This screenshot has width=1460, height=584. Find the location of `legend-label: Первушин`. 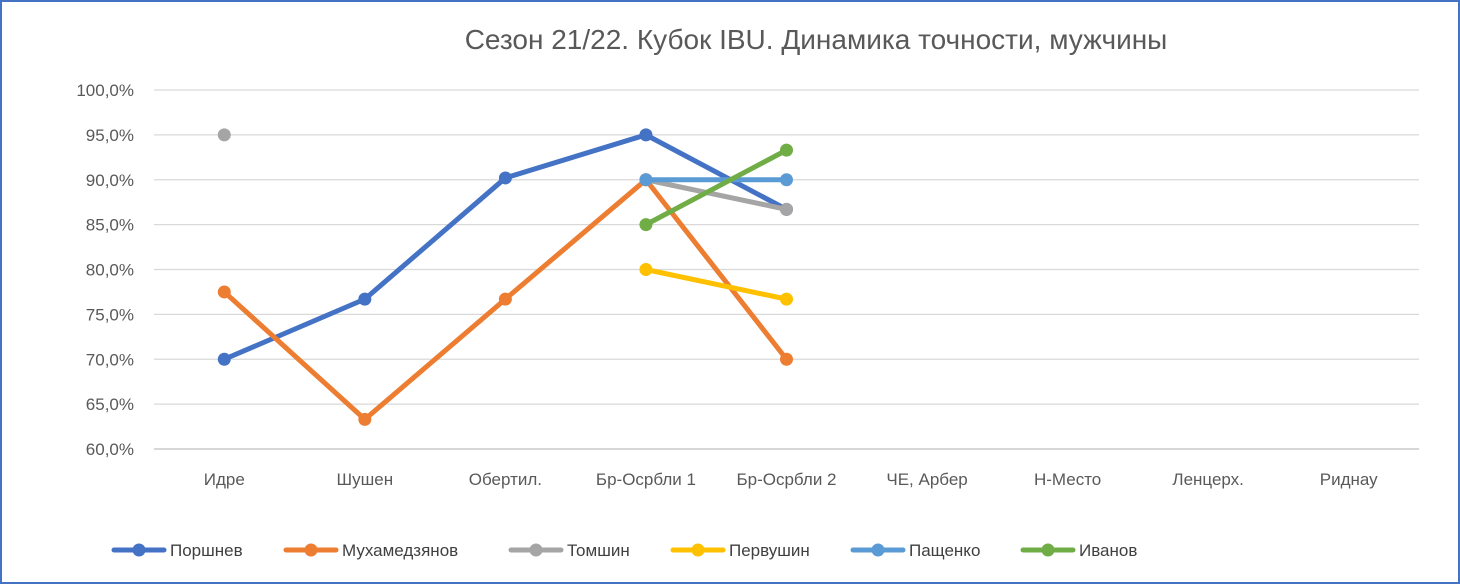

legend-label: Первушин is located at coordinates (769, 550).